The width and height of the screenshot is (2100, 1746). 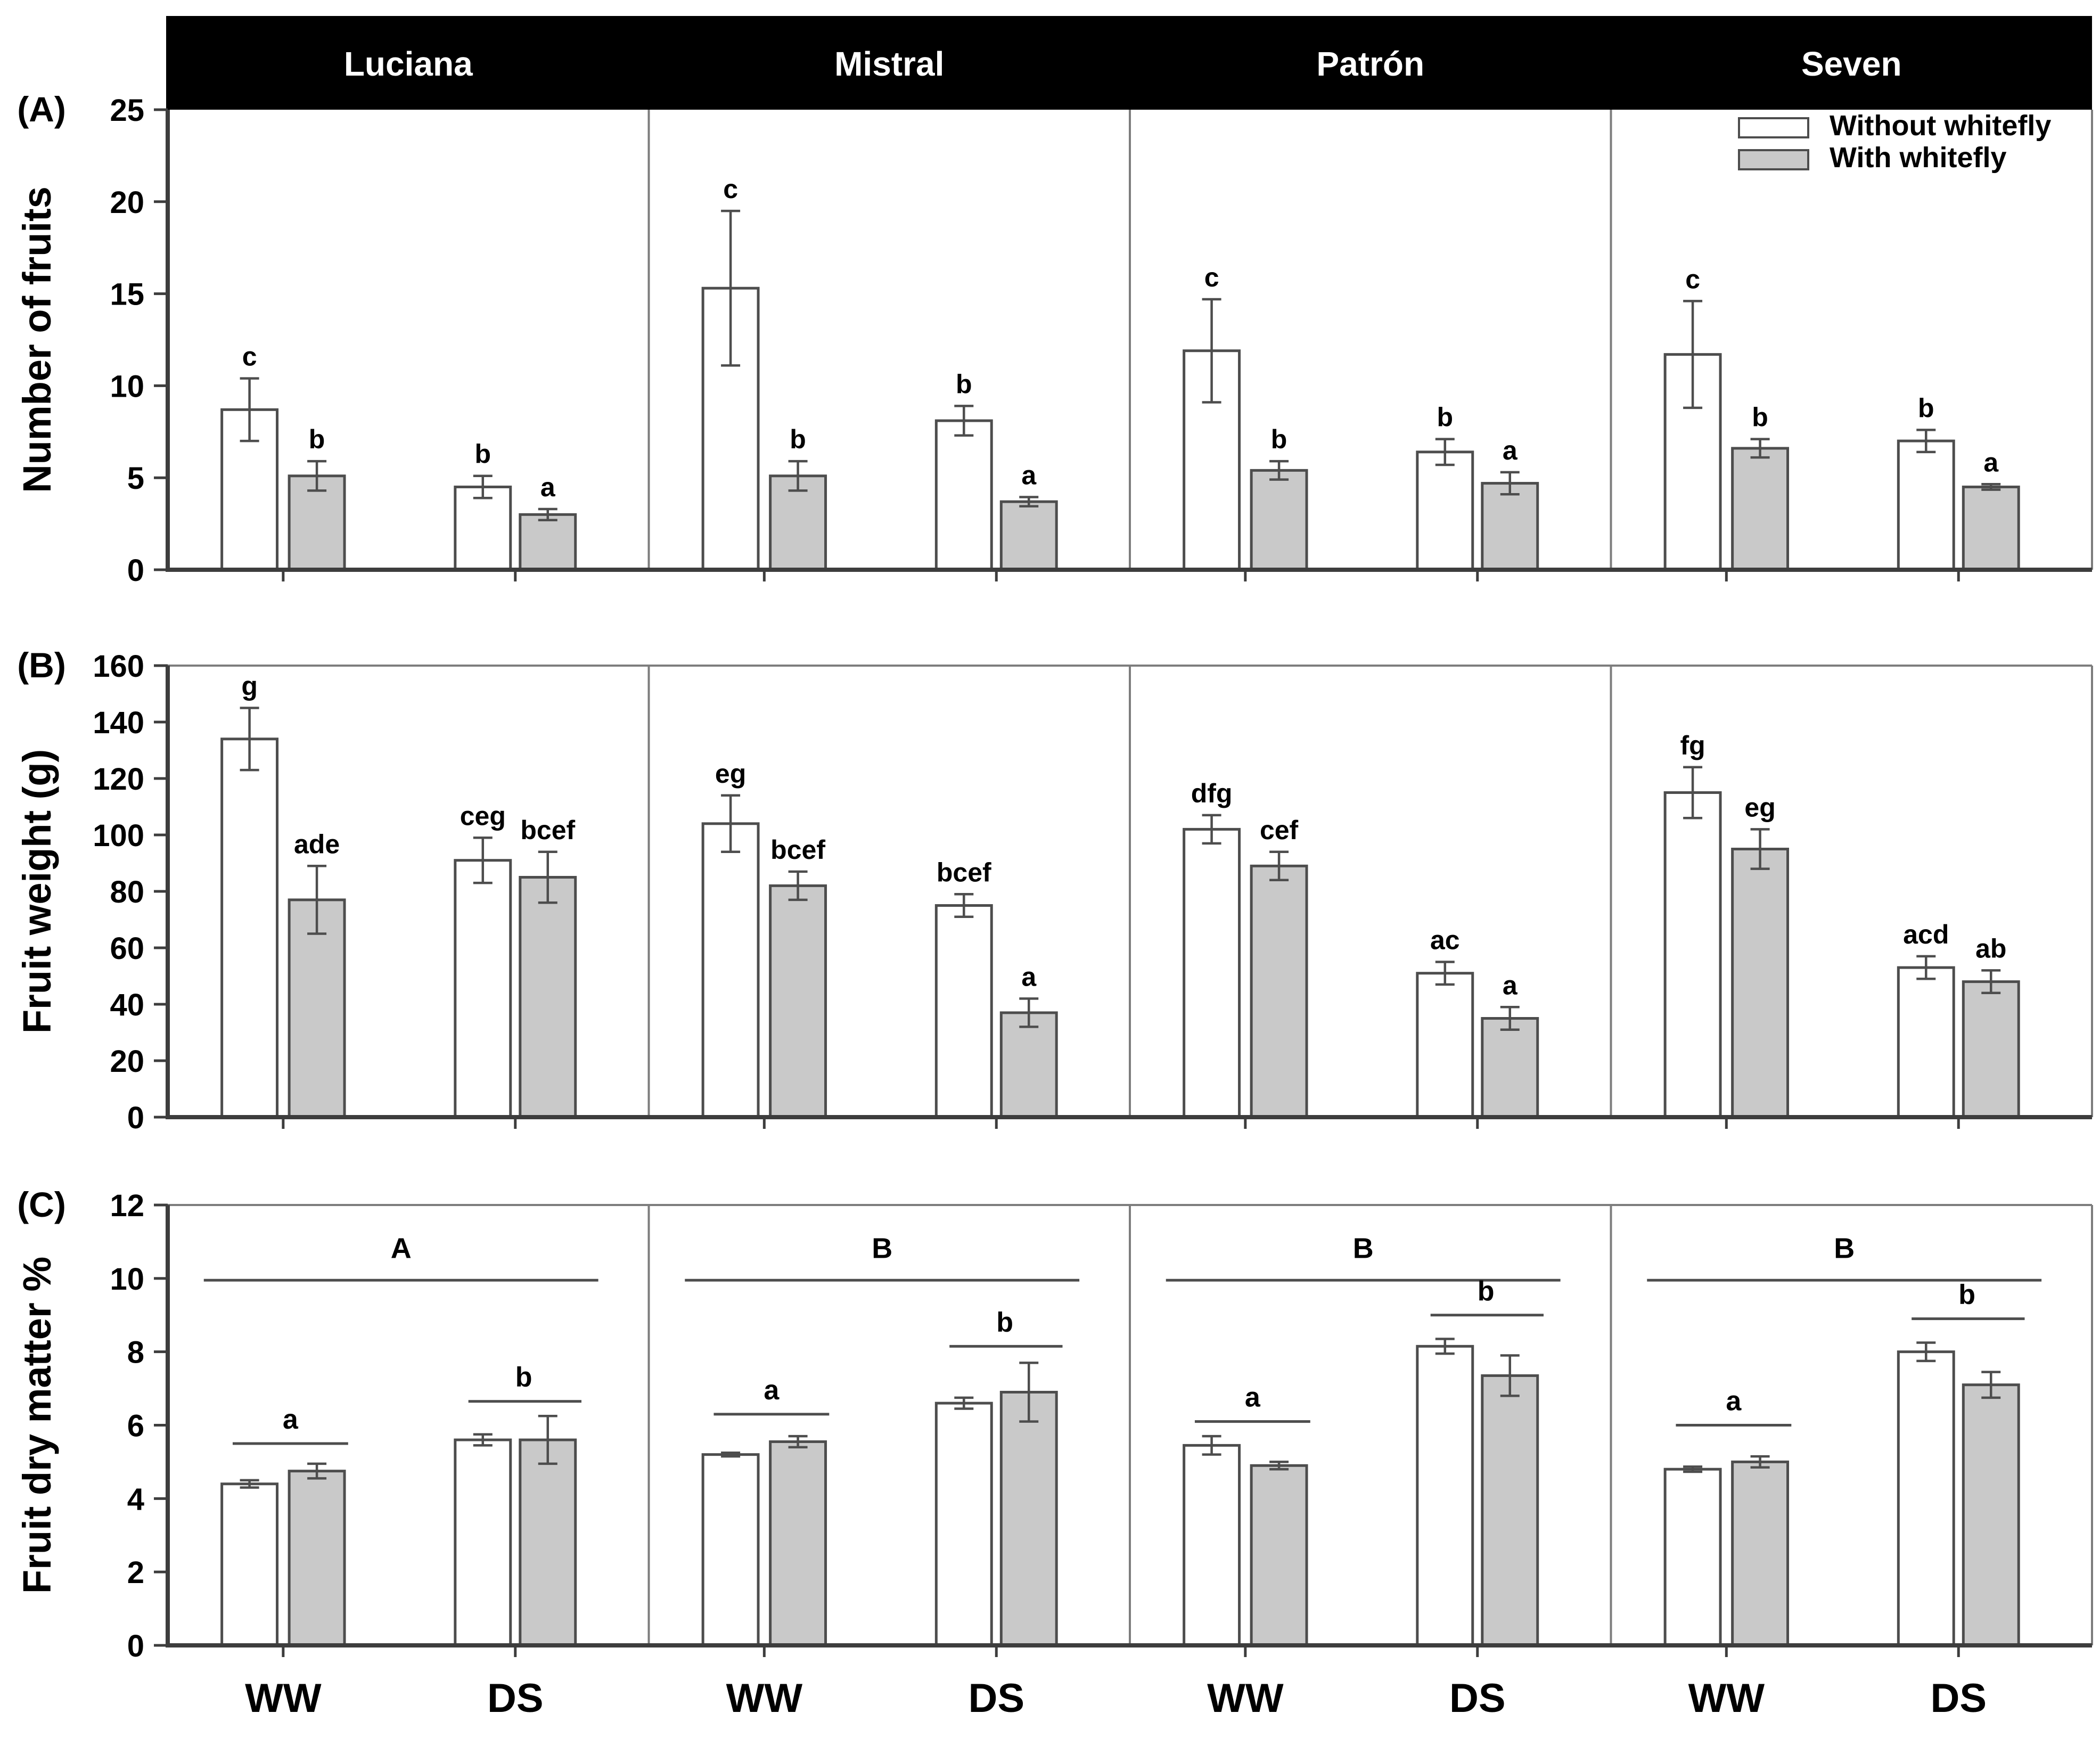 I want to click on sig-letter-seven-ww-without-whitefly: fg, so click(x=1692, y=746).